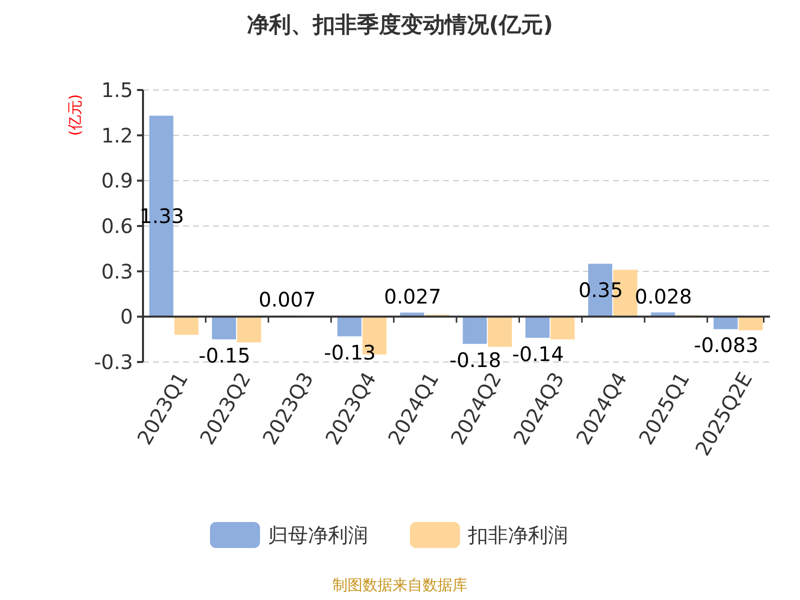  What do you see at coordinates (413, 296) in the screenshot?
I see `data-label: 0.027` at bounding box center [413, 296].